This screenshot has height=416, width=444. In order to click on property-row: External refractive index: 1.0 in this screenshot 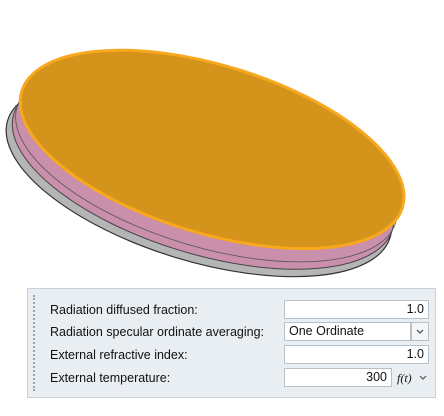, I will do `click(240, 355)`.